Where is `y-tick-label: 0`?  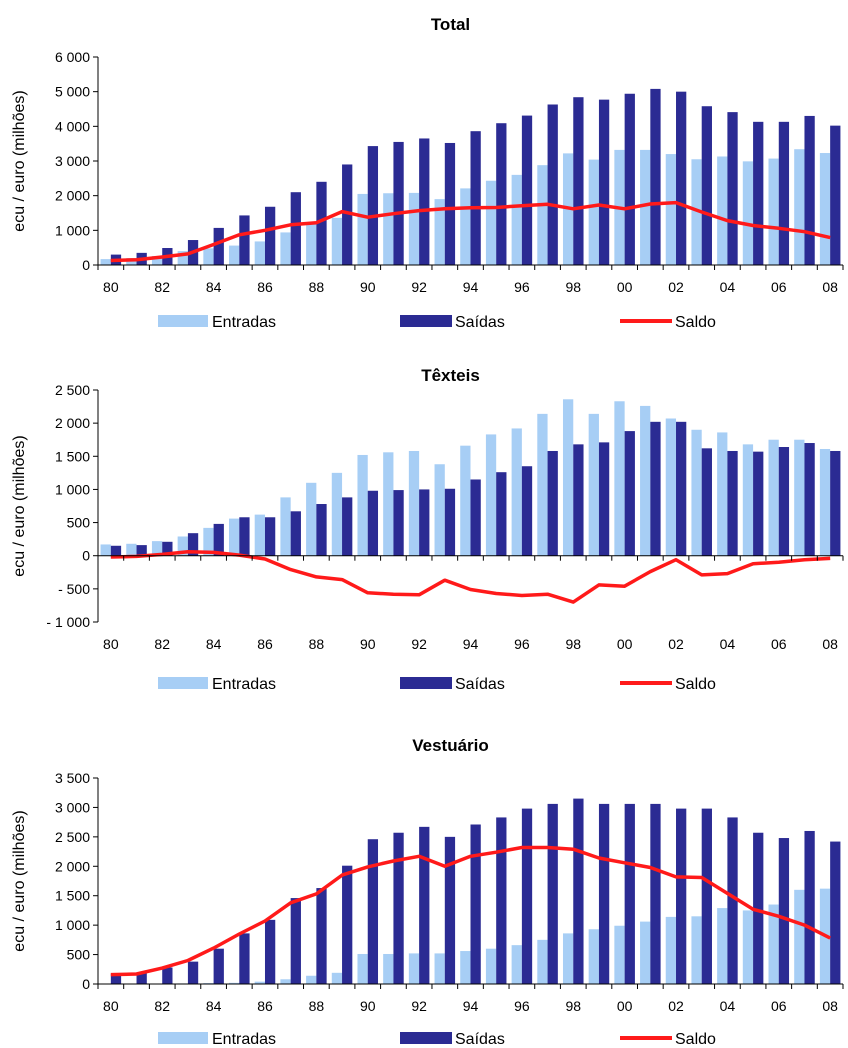
y-tick-label: 0 is located at coordinates (86, 556).